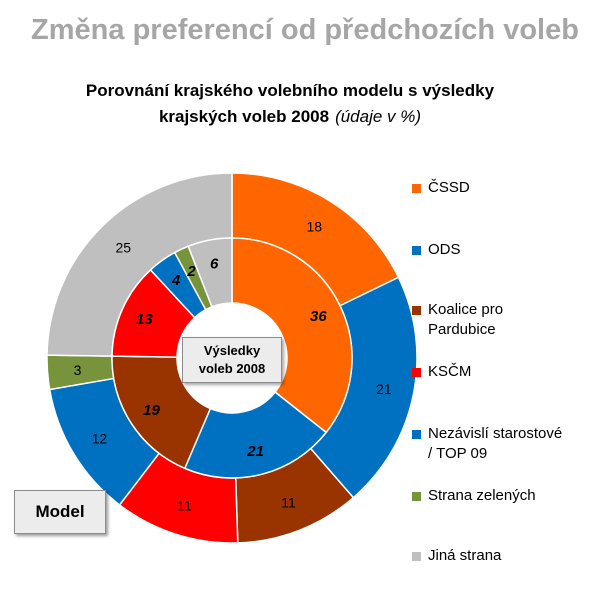  I want to click on legend-label-nezavisli-line2: / TOP 09, so click(458, 453).